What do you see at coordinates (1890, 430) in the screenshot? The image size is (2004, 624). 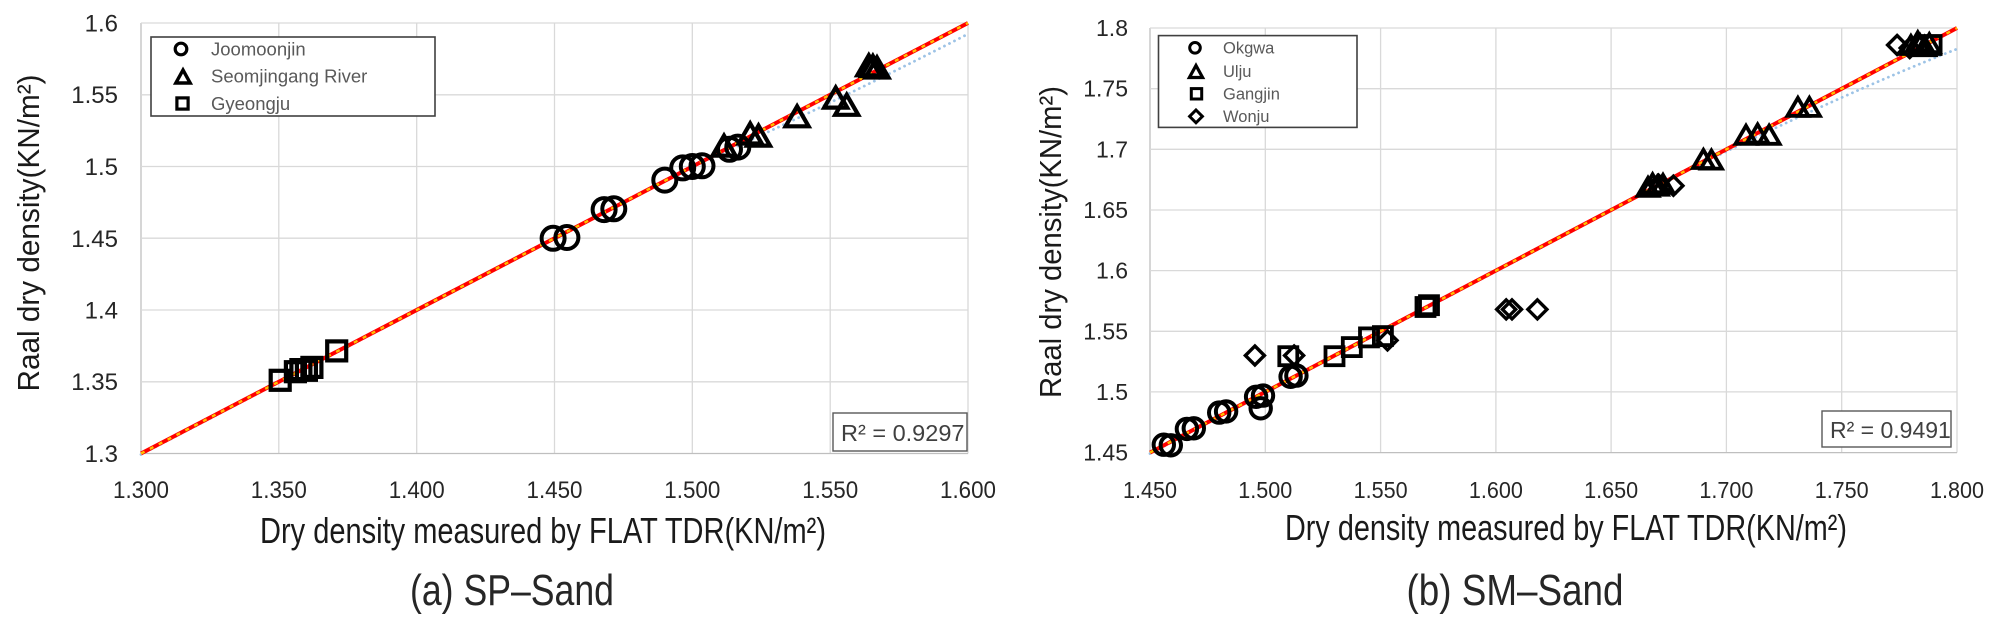 I see `svg-text: R² = 0.9491` at bounding box center [1890, 430].